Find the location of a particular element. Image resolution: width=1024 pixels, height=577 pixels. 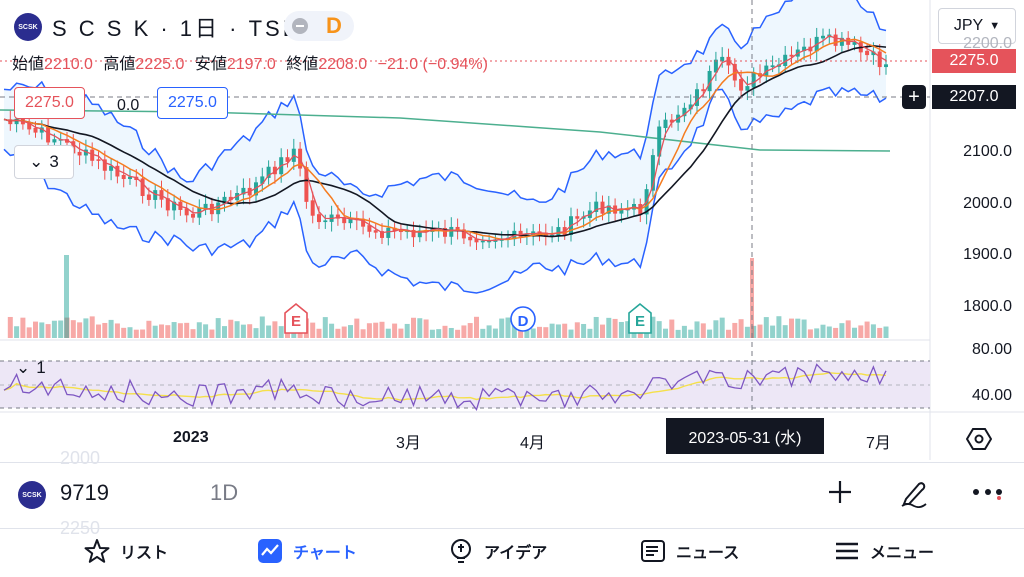

nav-item-menu: メニュー is located at coordinates (884, 551).